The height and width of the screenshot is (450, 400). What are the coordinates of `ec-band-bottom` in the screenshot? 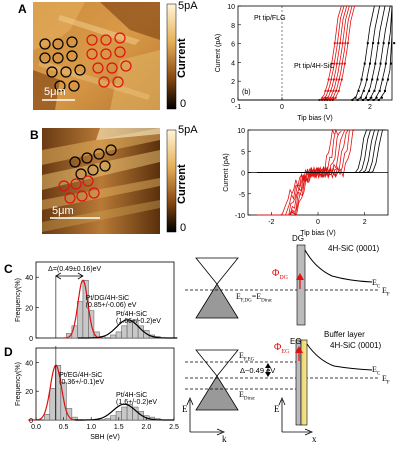 It's located at (339, 357).